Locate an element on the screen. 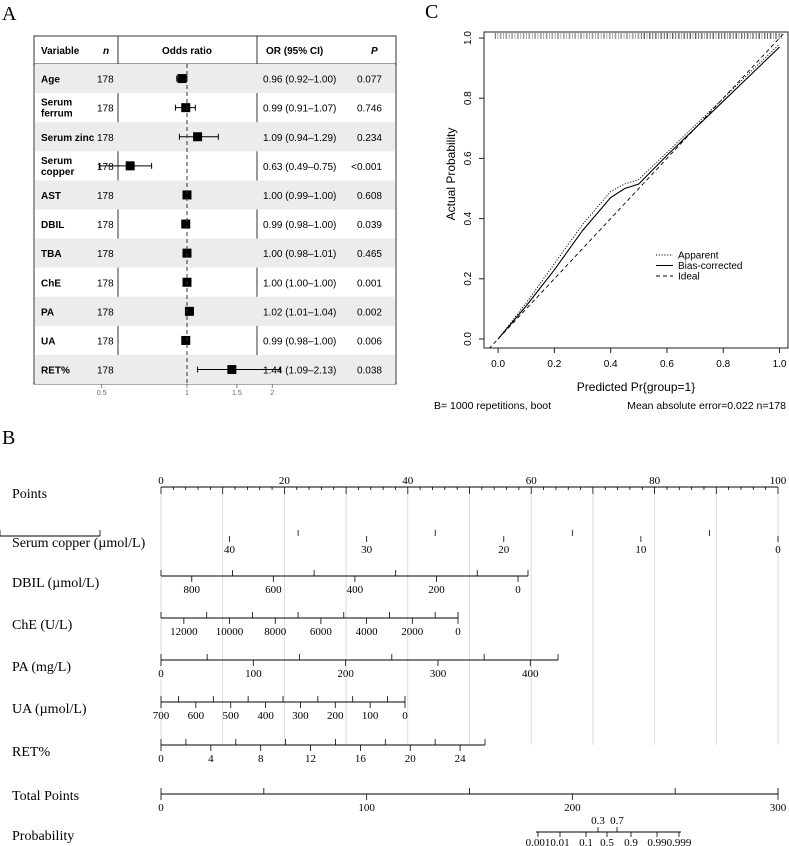 The height and width of the screenshot is (846, 789). nomogram-row-label: DBIL (µmol/L) is located at coordinates (56, 583).